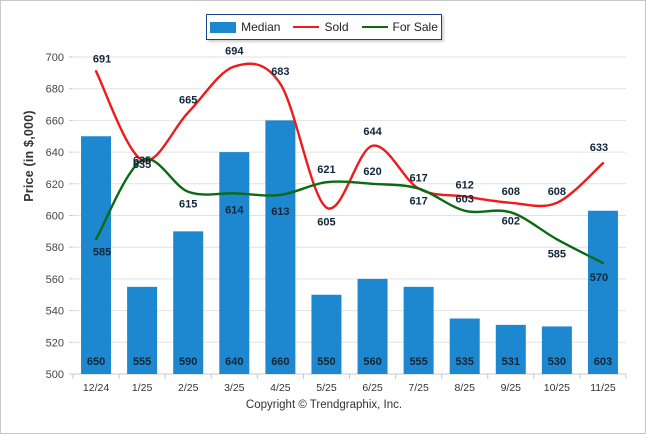  I want to click on x-tick-label: 5/25, so click(326, 388).